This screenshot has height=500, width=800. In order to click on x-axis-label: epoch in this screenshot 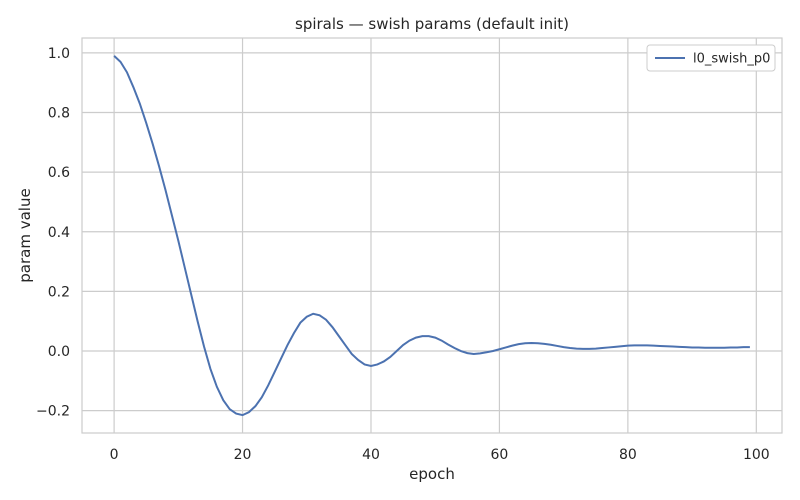, I will do `click(432, 474)`.